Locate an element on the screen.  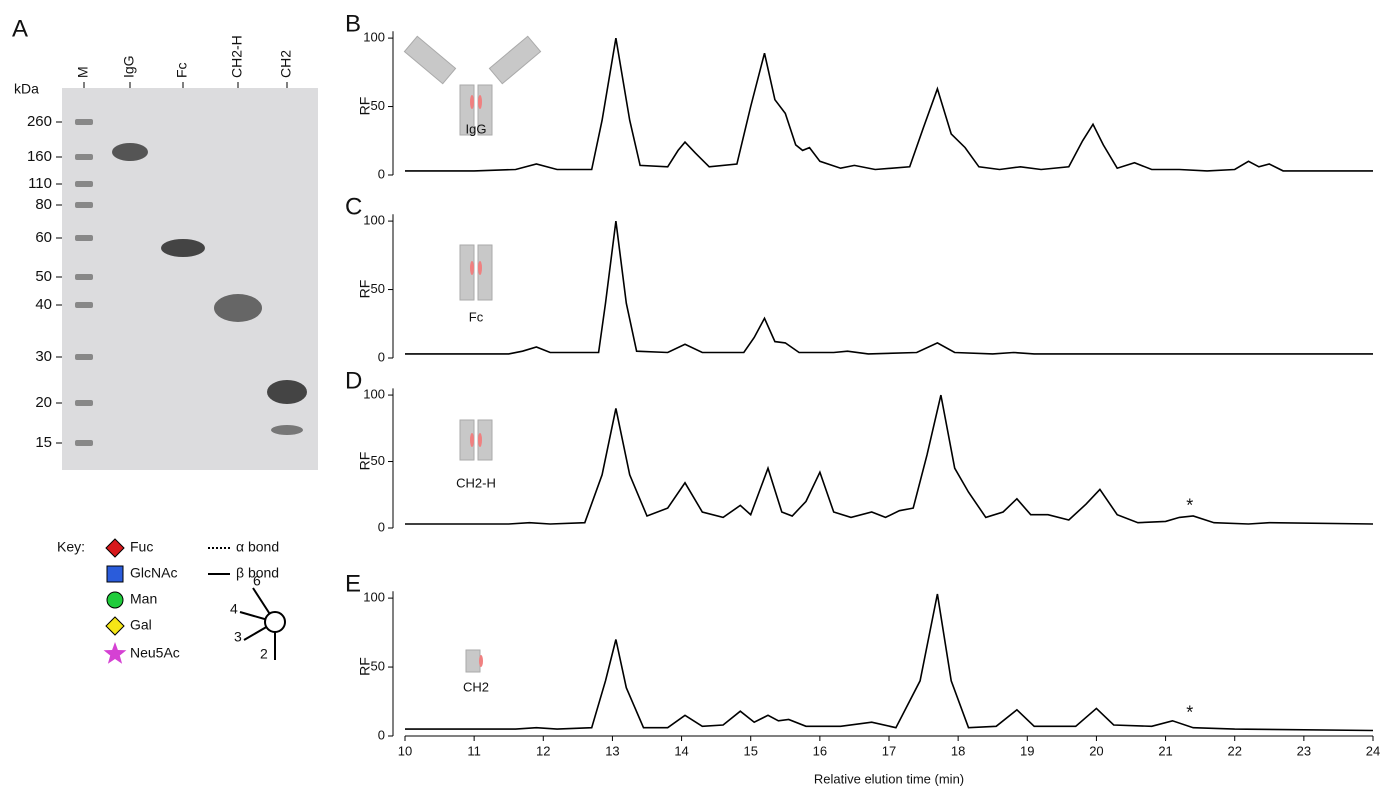
x-tick-label: 11 is located at coordinates (474, 750).